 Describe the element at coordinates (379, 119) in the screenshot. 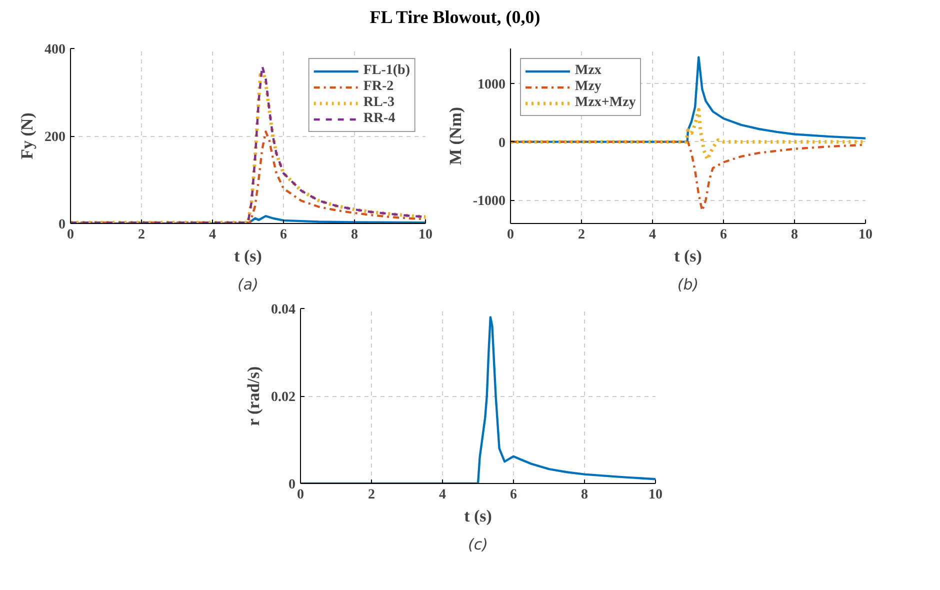

I see `legend-label: RR-4` at that location.